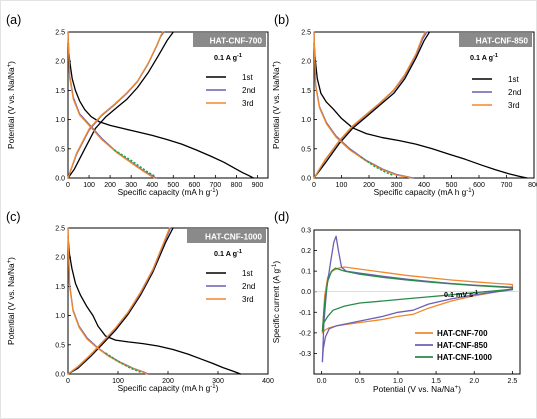  Describe the element at coordinates (281, 20) in the screenshot. I see `panel-b-label: (b)` at that location.